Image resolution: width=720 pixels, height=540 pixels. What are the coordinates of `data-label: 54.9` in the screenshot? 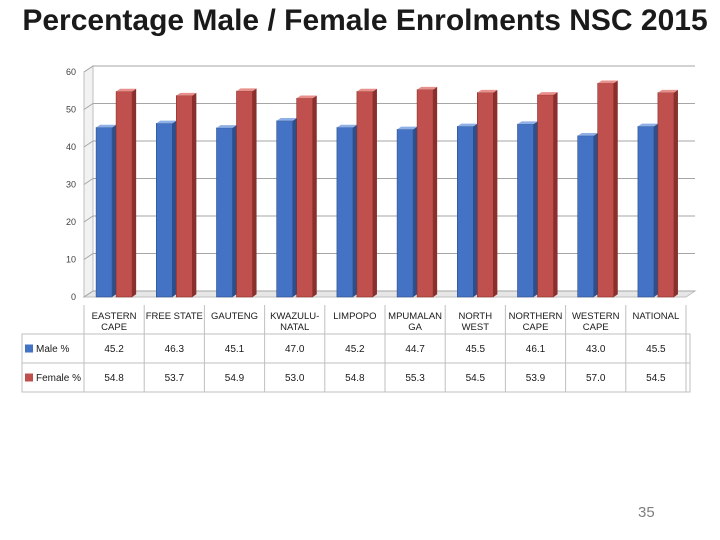 It's located at (235, 378).